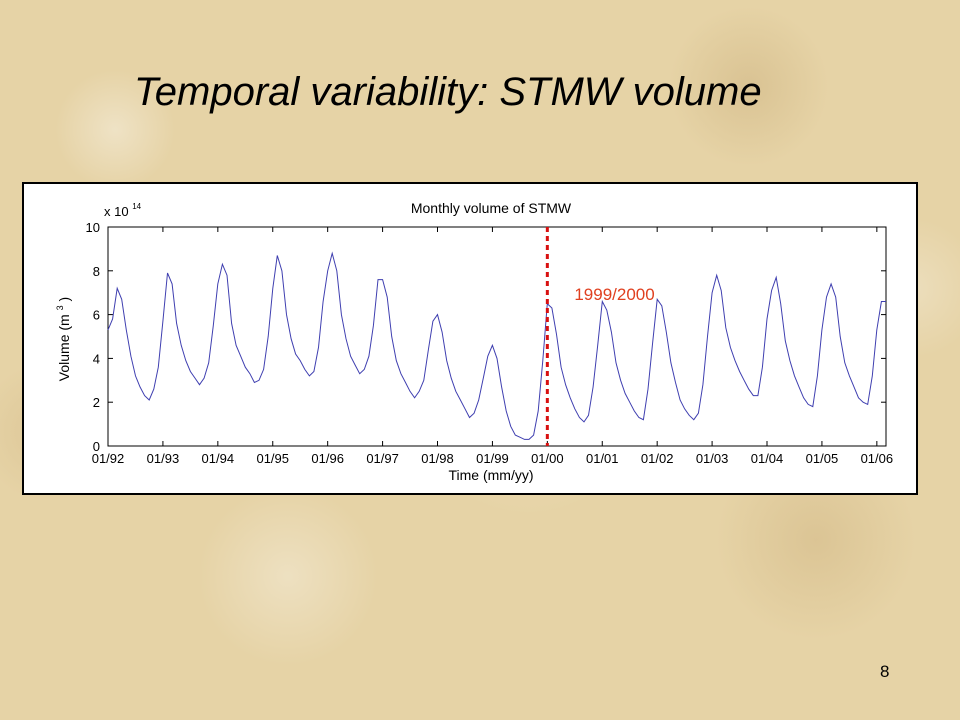 The height and width of the screenshot is (720, 960). What do you see at coordinates (657, 458) in the screenshot?
I see `x-tick-label: 01/02` at bounding box center [657, 458].